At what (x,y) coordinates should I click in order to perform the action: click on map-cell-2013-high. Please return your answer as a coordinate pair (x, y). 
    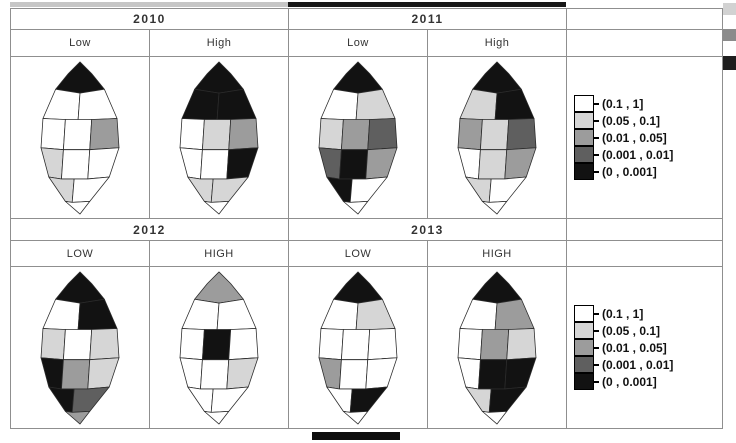
    Looking at the image, I should click on (497, 348).